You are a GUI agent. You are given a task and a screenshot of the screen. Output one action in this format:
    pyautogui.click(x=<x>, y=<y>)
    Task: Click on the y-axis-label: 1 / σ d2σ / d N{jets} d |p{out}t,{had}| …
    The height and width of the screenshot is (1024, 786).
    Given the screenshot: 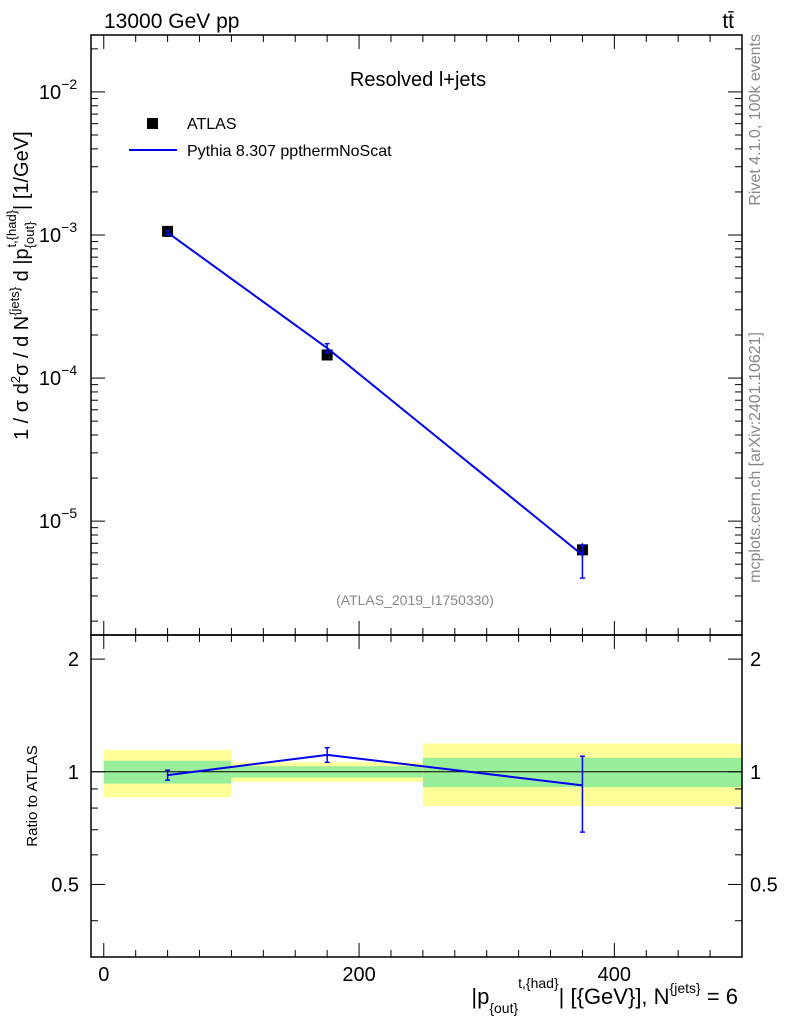 What is the action you would take?
    pyautogui.click(x=20, y=285)
    